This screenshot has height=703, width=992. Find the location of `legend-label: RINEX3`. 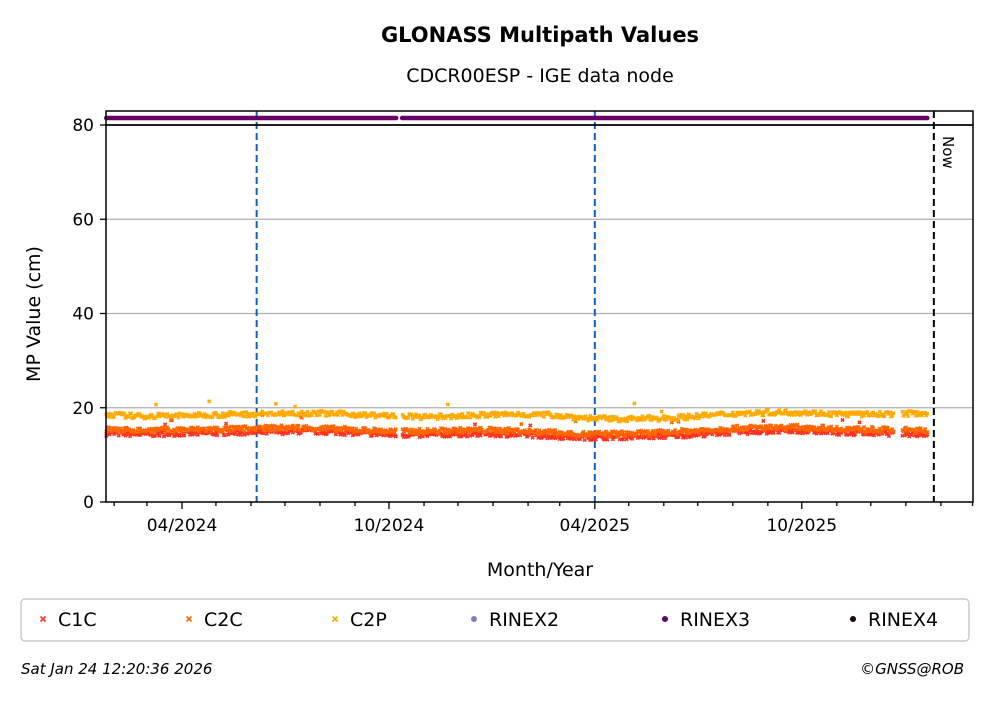

legend-label: RINEX3 is located at coordinates (715, 620).